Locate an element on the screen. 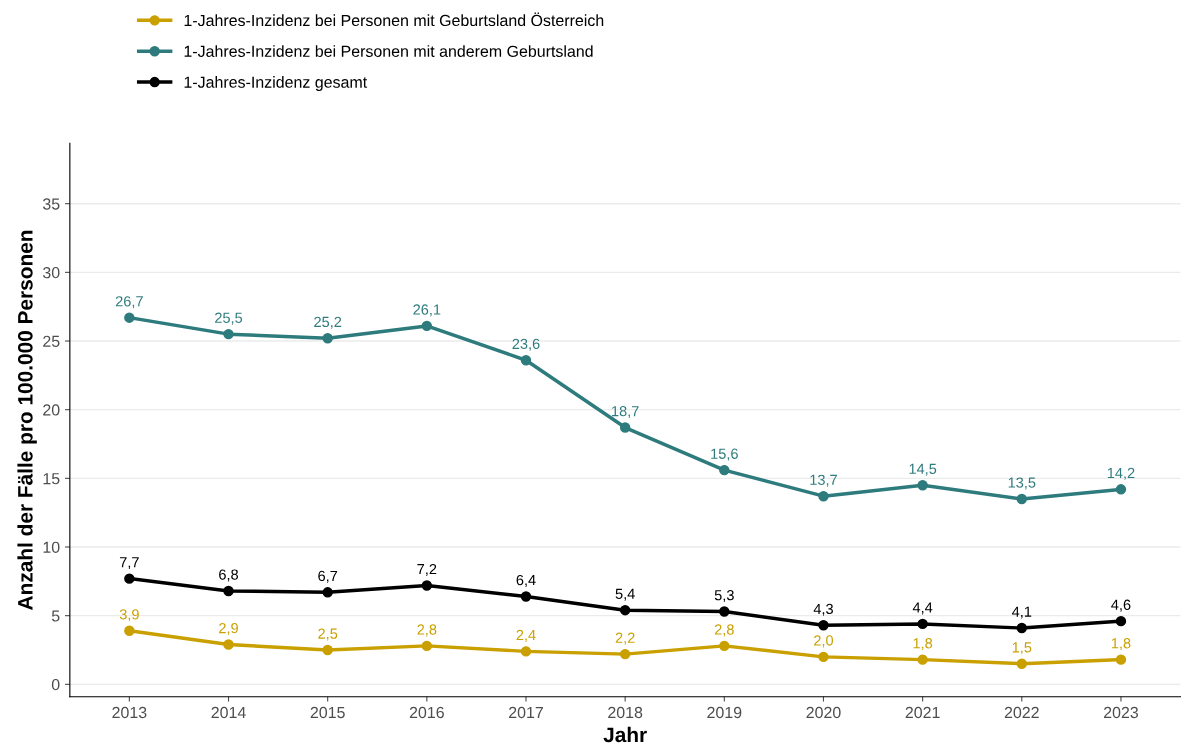 The width and height of the screenshot is (1184, 754). data-label: 5,4 is located at coordinates (625, 594).